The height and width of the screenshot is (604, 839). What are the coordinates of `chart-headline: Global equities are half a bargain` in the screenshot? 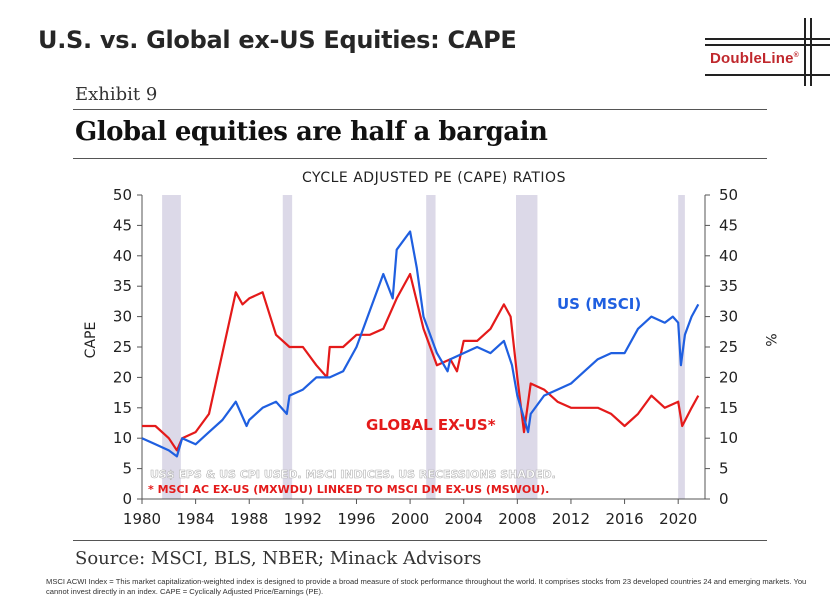 It's located at (311, 132).